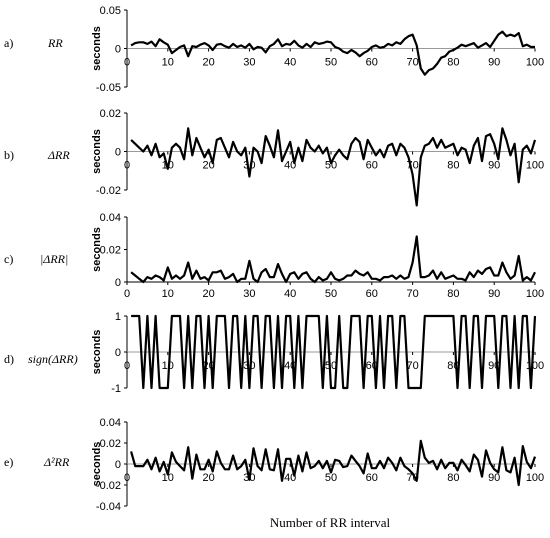 The width and height of the screenshot is (550, 538). Describe the element at coordinates (249, 63) in the screenshot. I see `panel-a-x-tick-label: 30` at that location.